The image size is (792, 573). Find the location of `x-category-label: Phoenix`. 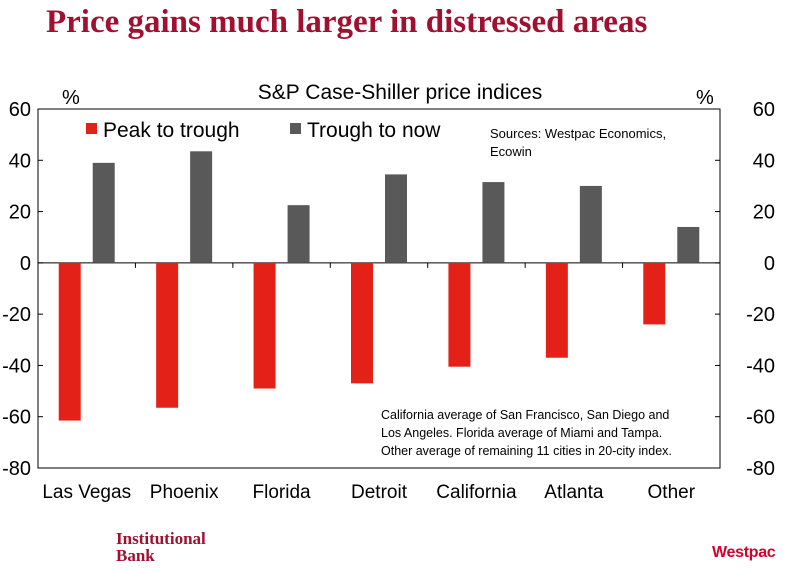

x-category-label: Phoenix is located at coordinates (184, 492).